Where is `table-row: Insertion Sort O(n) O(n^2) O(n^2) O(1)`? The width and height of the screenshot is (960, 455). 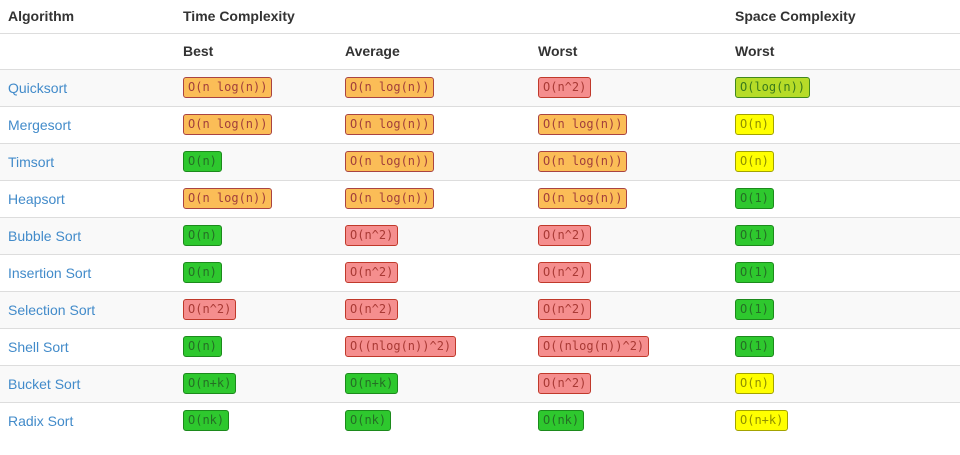
table-row: Insertion Sort O(n) O(n^2) O(n^2) O(1) is located at coordinates (480, 272).